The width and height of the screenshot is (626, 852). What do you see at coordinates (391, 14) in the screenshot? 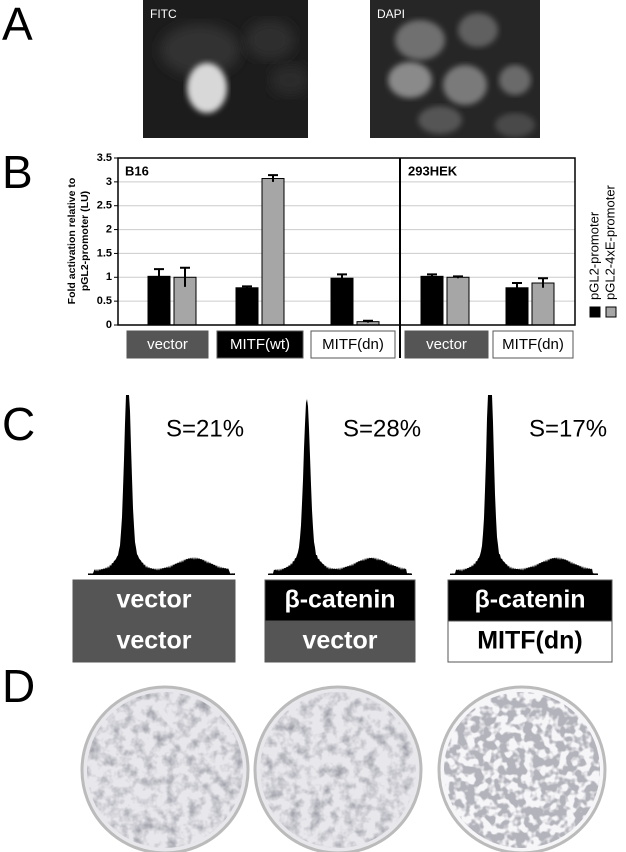
I see `image-label: DAPI` at bounding box center [391, 14].